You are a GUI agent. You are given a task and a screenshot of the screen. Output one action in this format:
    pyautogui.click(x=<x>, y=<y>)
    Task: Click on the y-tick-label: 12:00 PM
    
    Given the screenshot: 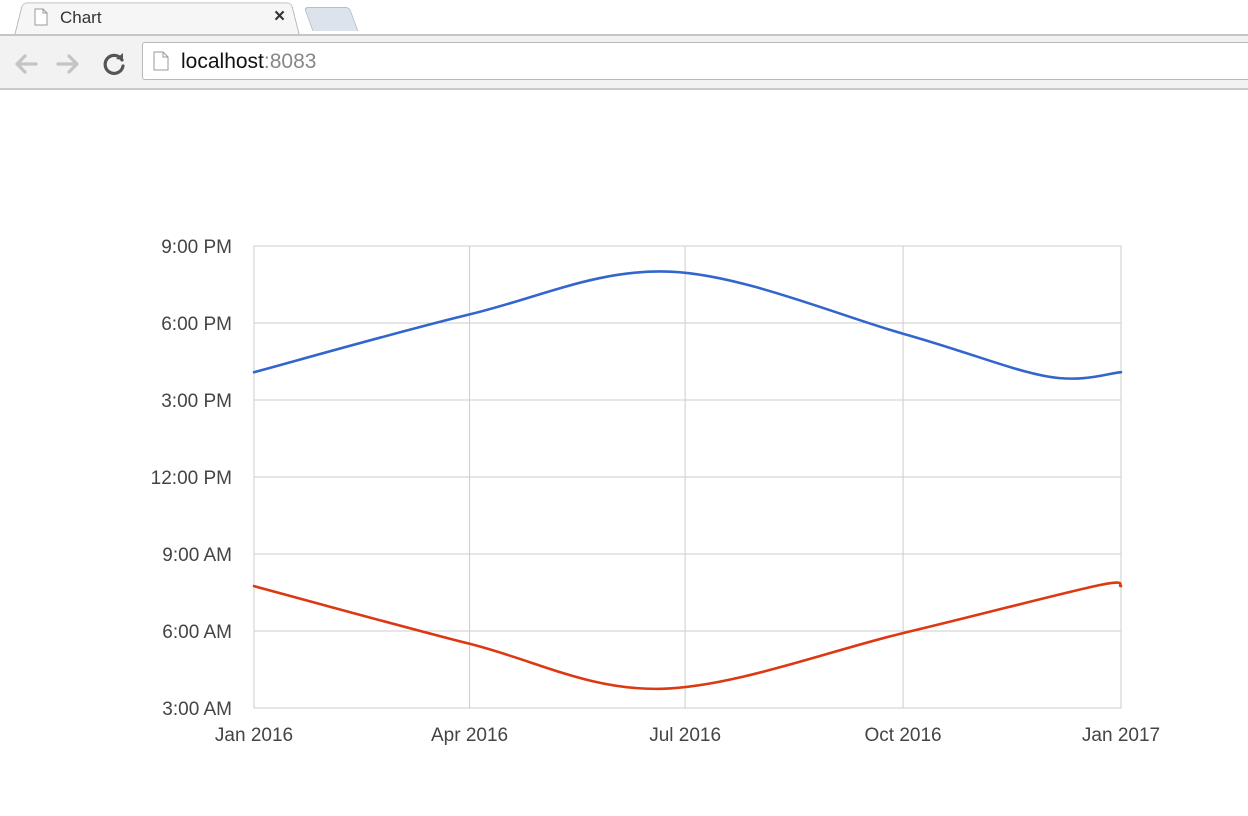 What is the action you would take?
    pyautogui.click(x=191, y=478)
    